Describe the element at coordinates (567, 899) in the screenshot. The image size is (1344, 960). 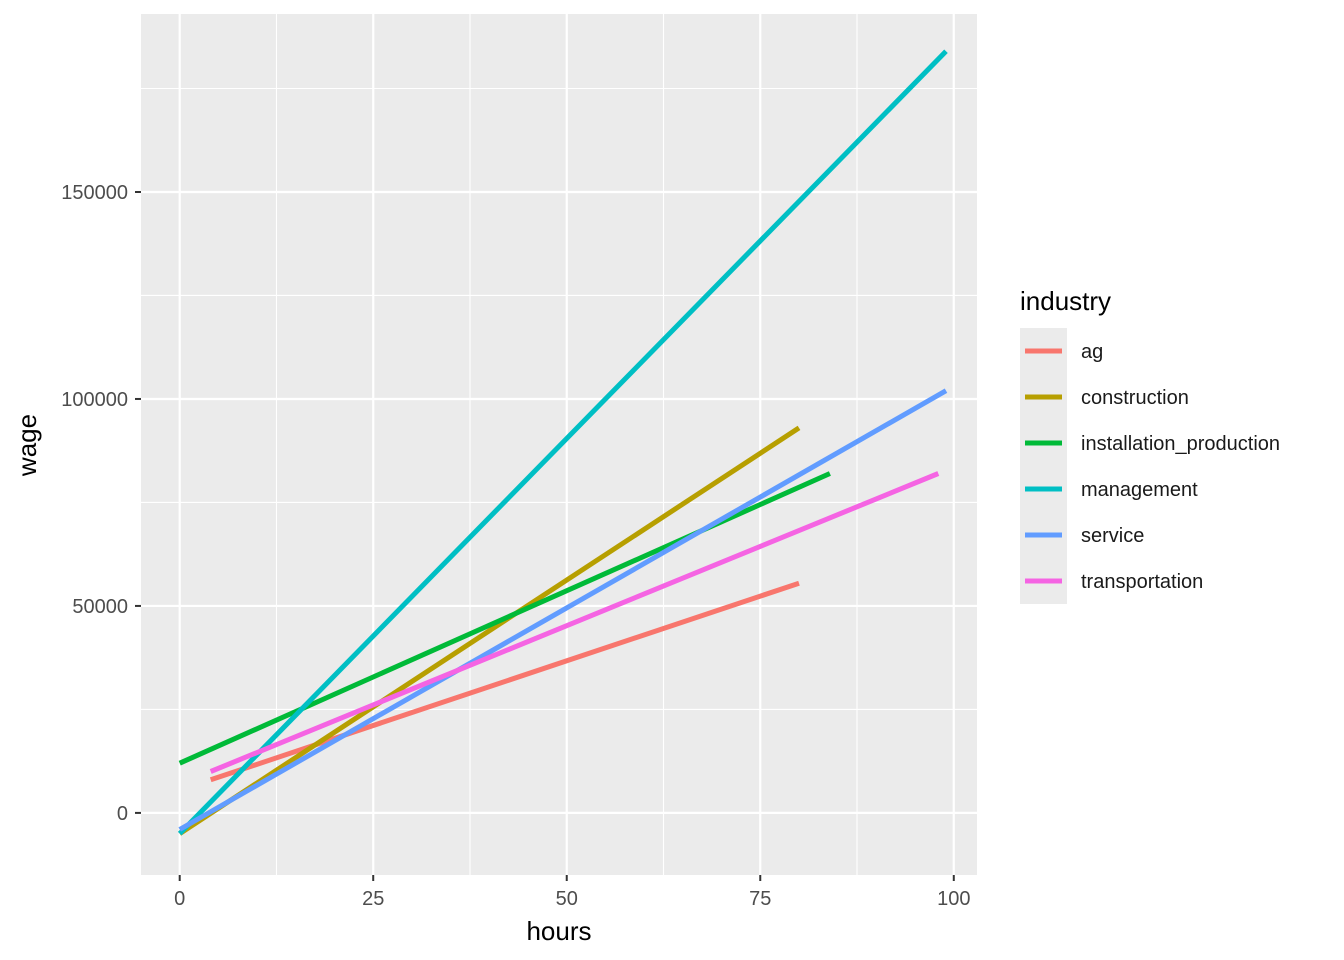
I see `x-tick-label: 50` at that location.